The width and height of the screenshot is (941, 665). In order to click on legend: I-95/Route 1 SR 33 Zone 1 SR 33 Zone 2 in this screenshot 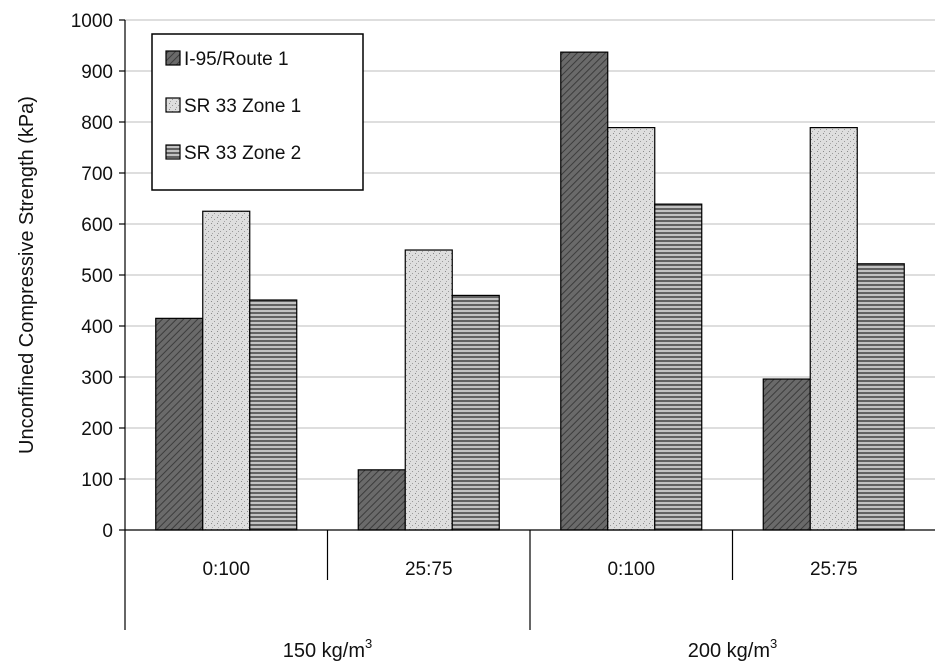, I will do `click(257, 112)`.